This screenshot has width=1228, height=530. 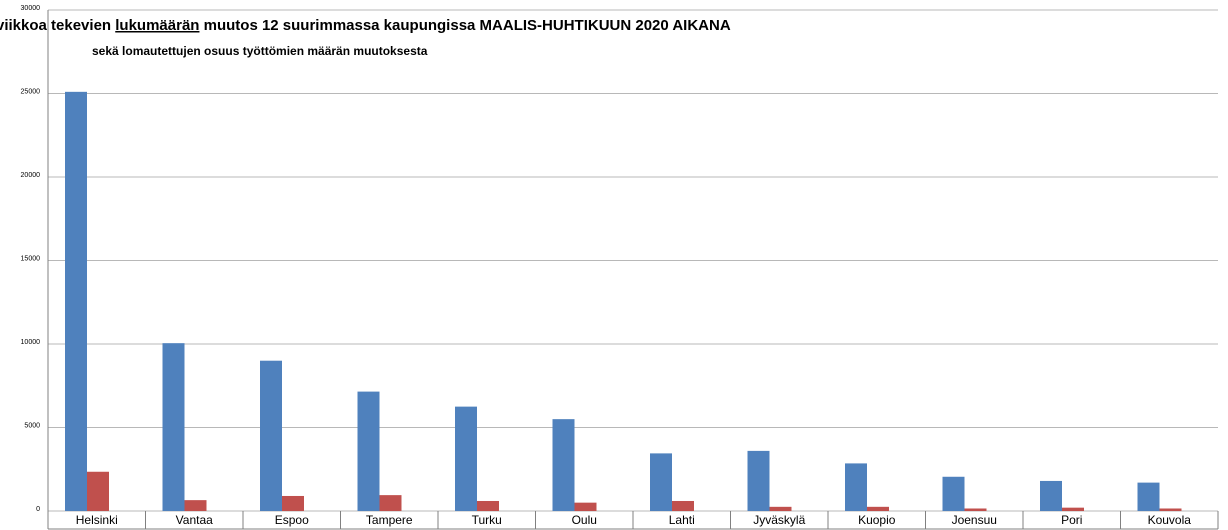 I want to click on x-tick-label: Joensuu, so click(x=974, y=520).